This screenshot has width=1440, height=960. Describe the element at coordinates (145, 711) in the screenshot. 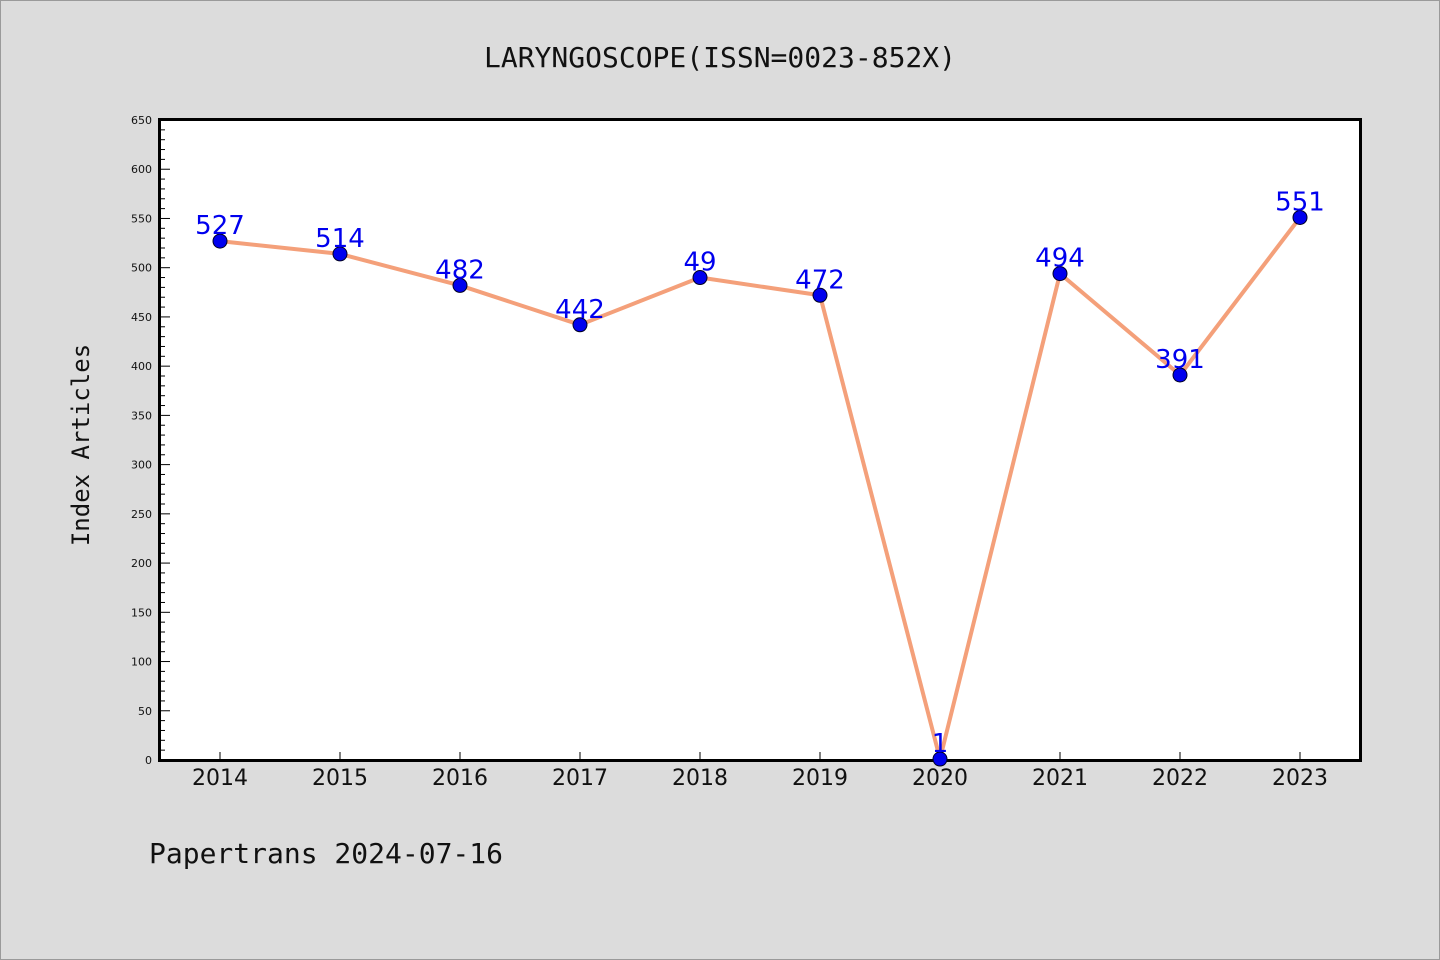

I see `y-tick-label: 50` at that location.